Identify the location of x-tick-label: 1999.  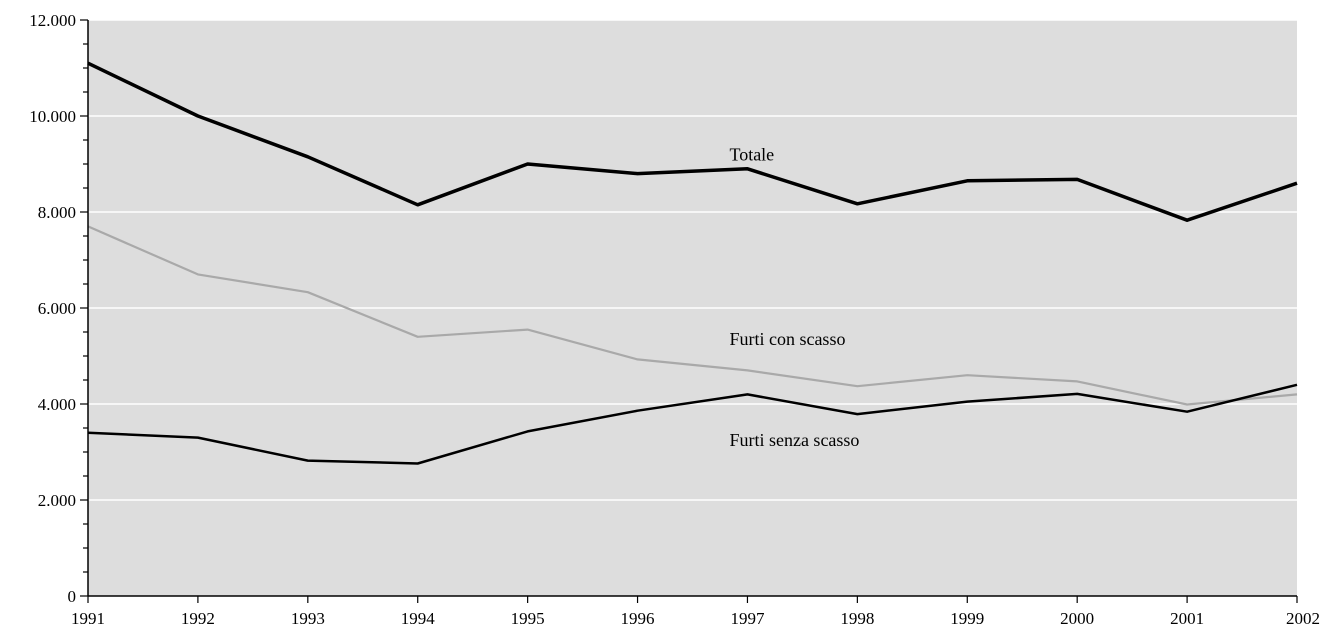
(967, 618).